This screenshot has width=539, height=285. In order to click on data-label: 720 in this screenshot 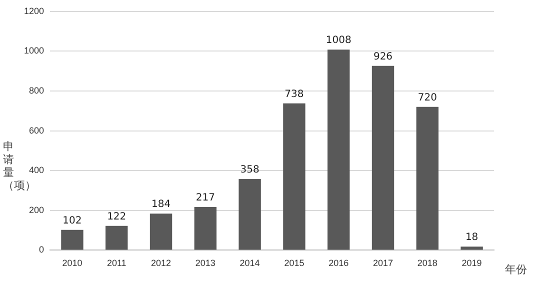, I will do `click(427, 98)`.